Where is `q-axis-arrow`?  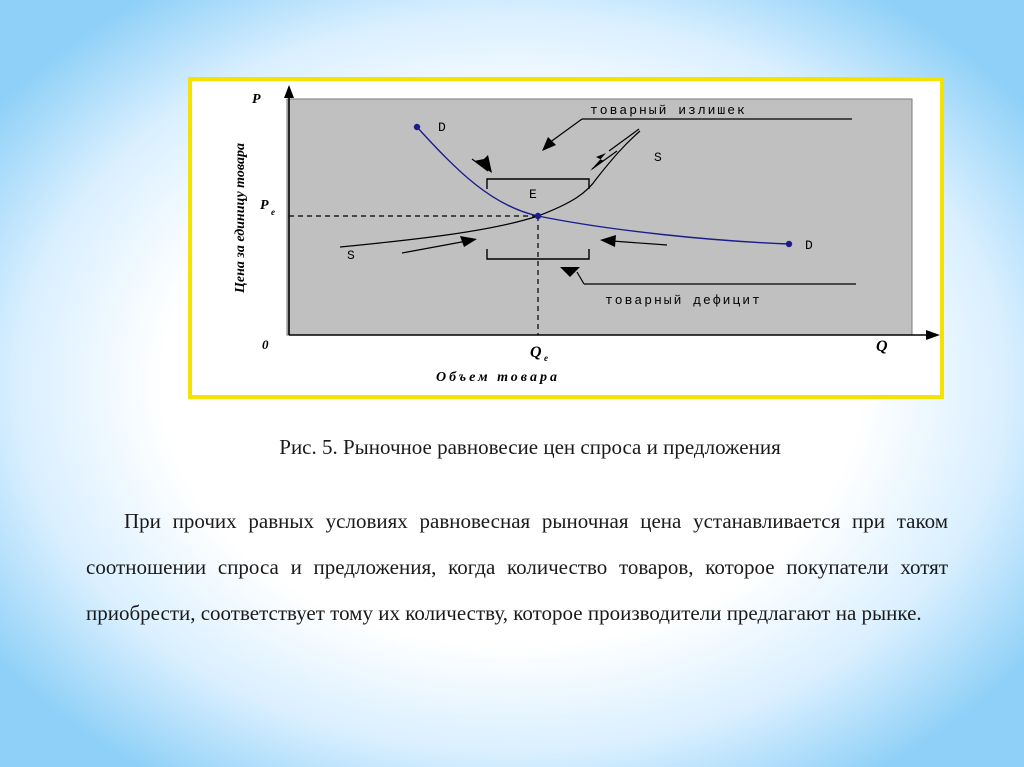
q-axis-arrow is located at coordinates (933, 335).